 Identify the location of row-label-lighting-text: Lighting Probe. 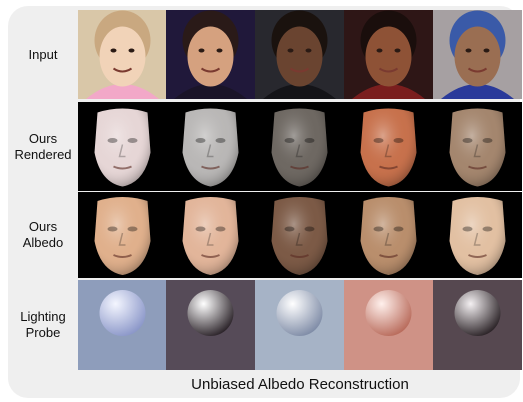
(43, 324).